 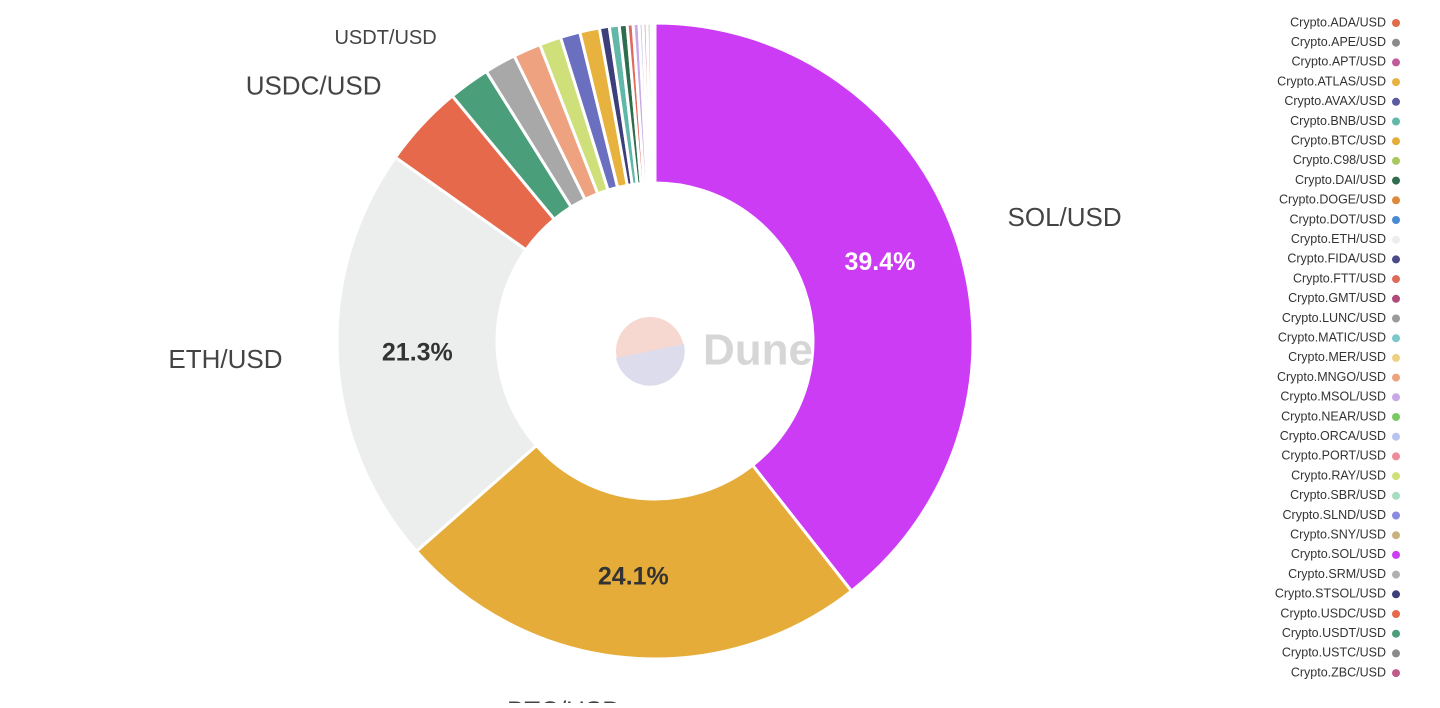 I want to click on legend-item: Crypto.NEAR/USD, so click(x=1340, y=416).